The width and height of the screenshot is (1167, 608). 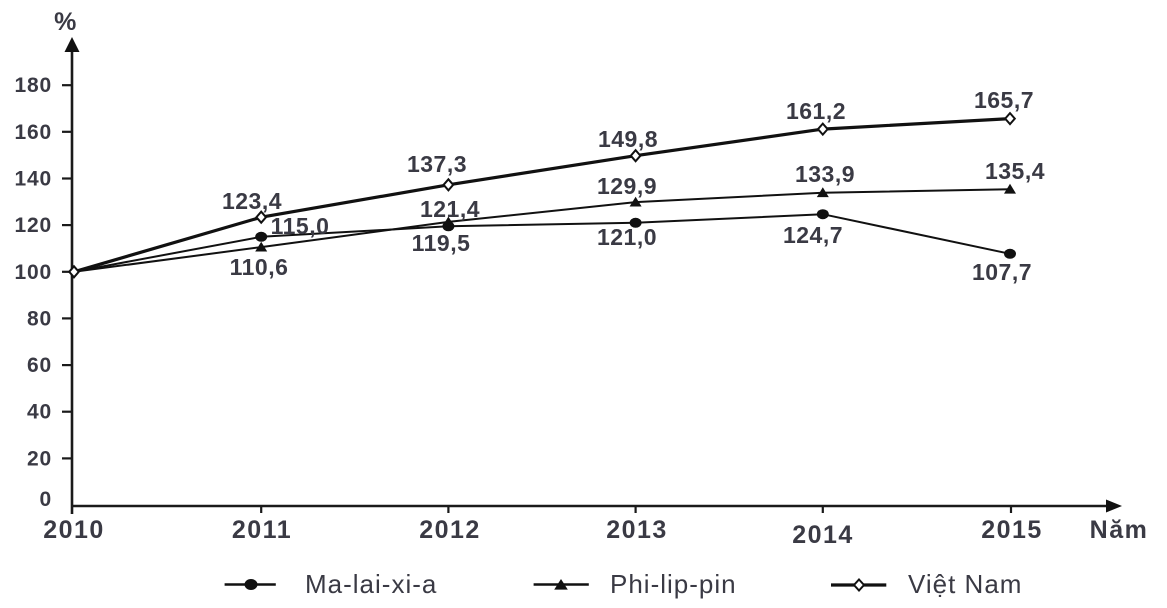 What do you see at coordinates (33, 225) in the screenshot?
I see `svg-text: 120` at bounding box center [33, 225].